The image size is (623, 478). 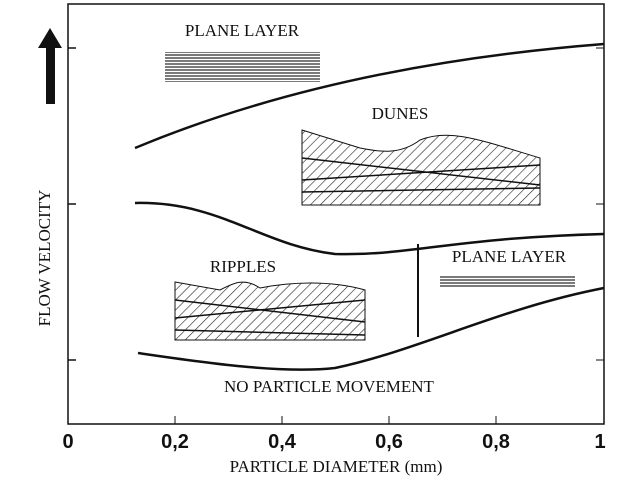 What do you see at coordinates (389, 442) in the screenshot?
I see `x-tick-label: 0,6` at bounding box center [389, 442].